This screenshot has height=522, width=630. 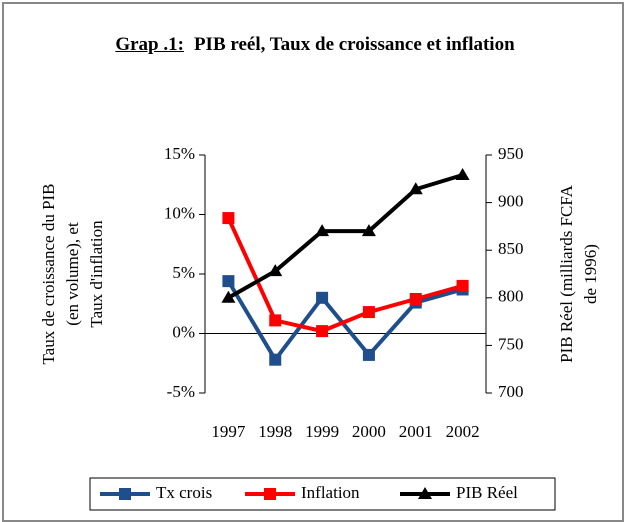 What do you see at coordinates (184, 492) in the screenshot?
I see `legend-label: Tx crois` at bounding box center [184, 492].